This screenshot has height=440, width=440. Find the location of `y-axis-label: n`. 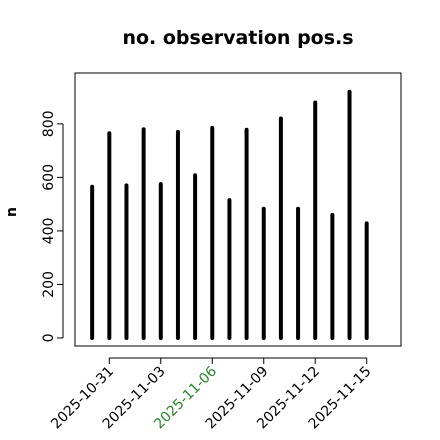

y-axis-label: n is located at coordinates (12, 212).